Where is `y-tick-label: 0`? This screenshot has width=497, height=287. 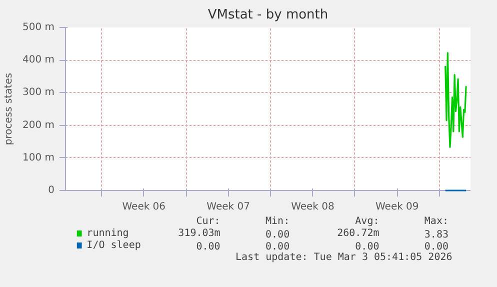 y-tick-label: 0 is located at coordinates (51, 190).